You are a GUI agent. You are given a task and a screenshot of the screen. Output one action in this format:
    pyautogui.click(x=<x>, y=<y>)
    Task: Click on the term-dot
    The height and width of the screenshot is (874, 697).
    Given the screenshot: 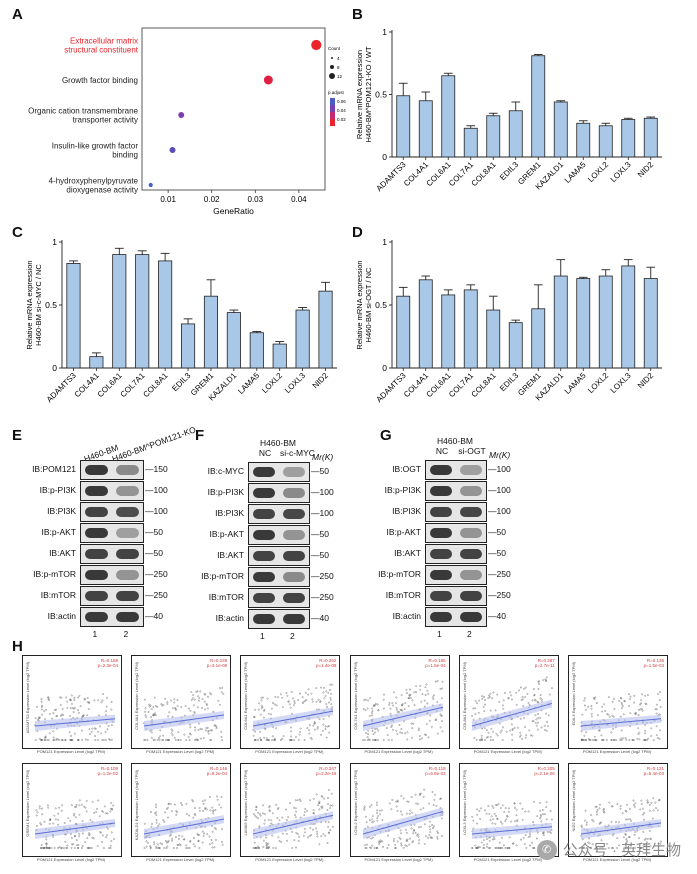 What is the action you would take?
    pyautogui.click(x=150, y=185)
    